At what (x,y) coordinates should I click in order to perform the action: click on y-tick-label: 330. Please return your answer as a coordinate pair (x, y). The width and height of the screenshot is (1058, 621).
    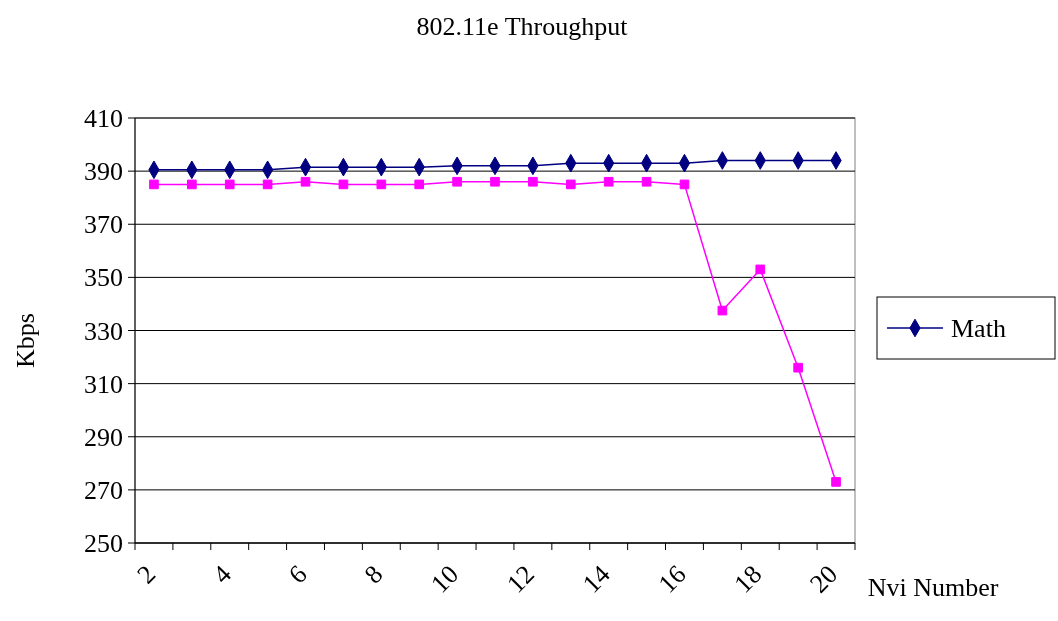
    Looking at the image, I should click on (103, 331).